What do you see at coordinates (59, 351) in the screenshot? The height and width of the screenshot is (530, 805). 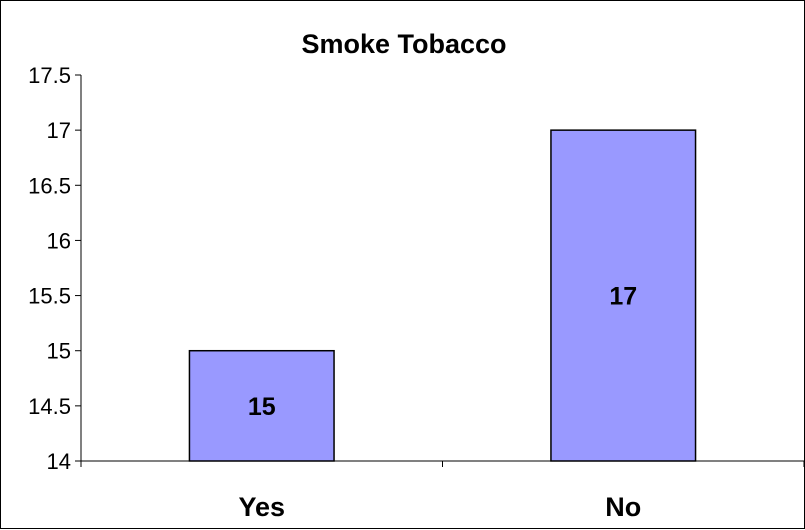 I see `y-tick-label: 15` at bounding box center [59, 351].